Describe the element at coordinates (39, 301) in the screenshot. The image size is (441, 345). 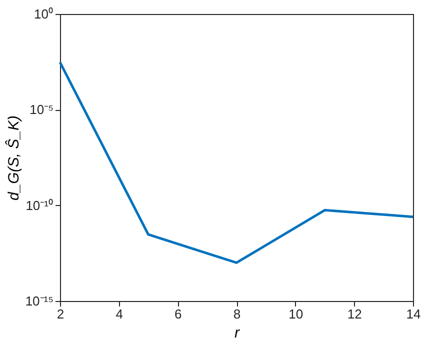
I see `y-tick-label: 10⁻¹⁵` at that location.